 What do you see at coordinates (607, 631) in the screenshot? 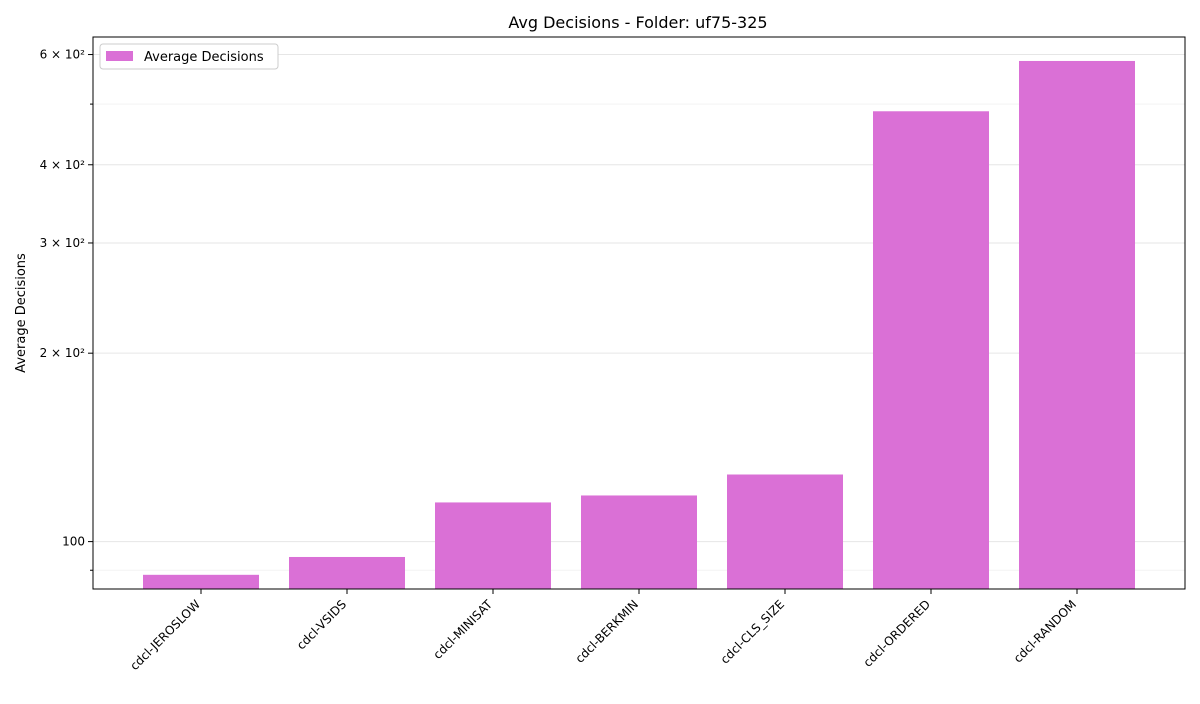
I see `x-tick-label: cdcl-BERKMIN` at bounding box center [607, 631].